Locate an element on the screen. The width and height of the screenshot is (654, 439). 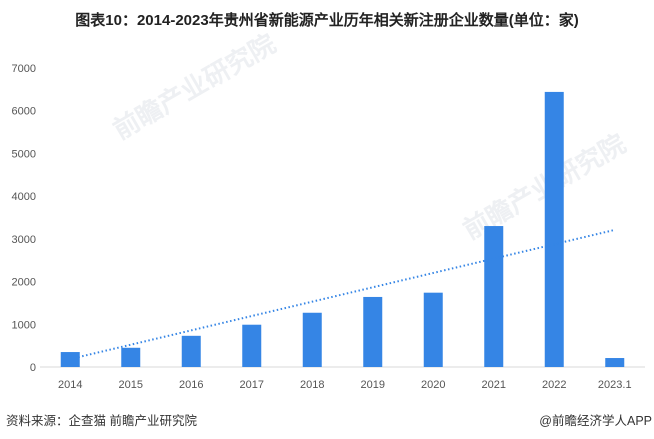
bar-2023.1 is located at coordinates (615, 362).